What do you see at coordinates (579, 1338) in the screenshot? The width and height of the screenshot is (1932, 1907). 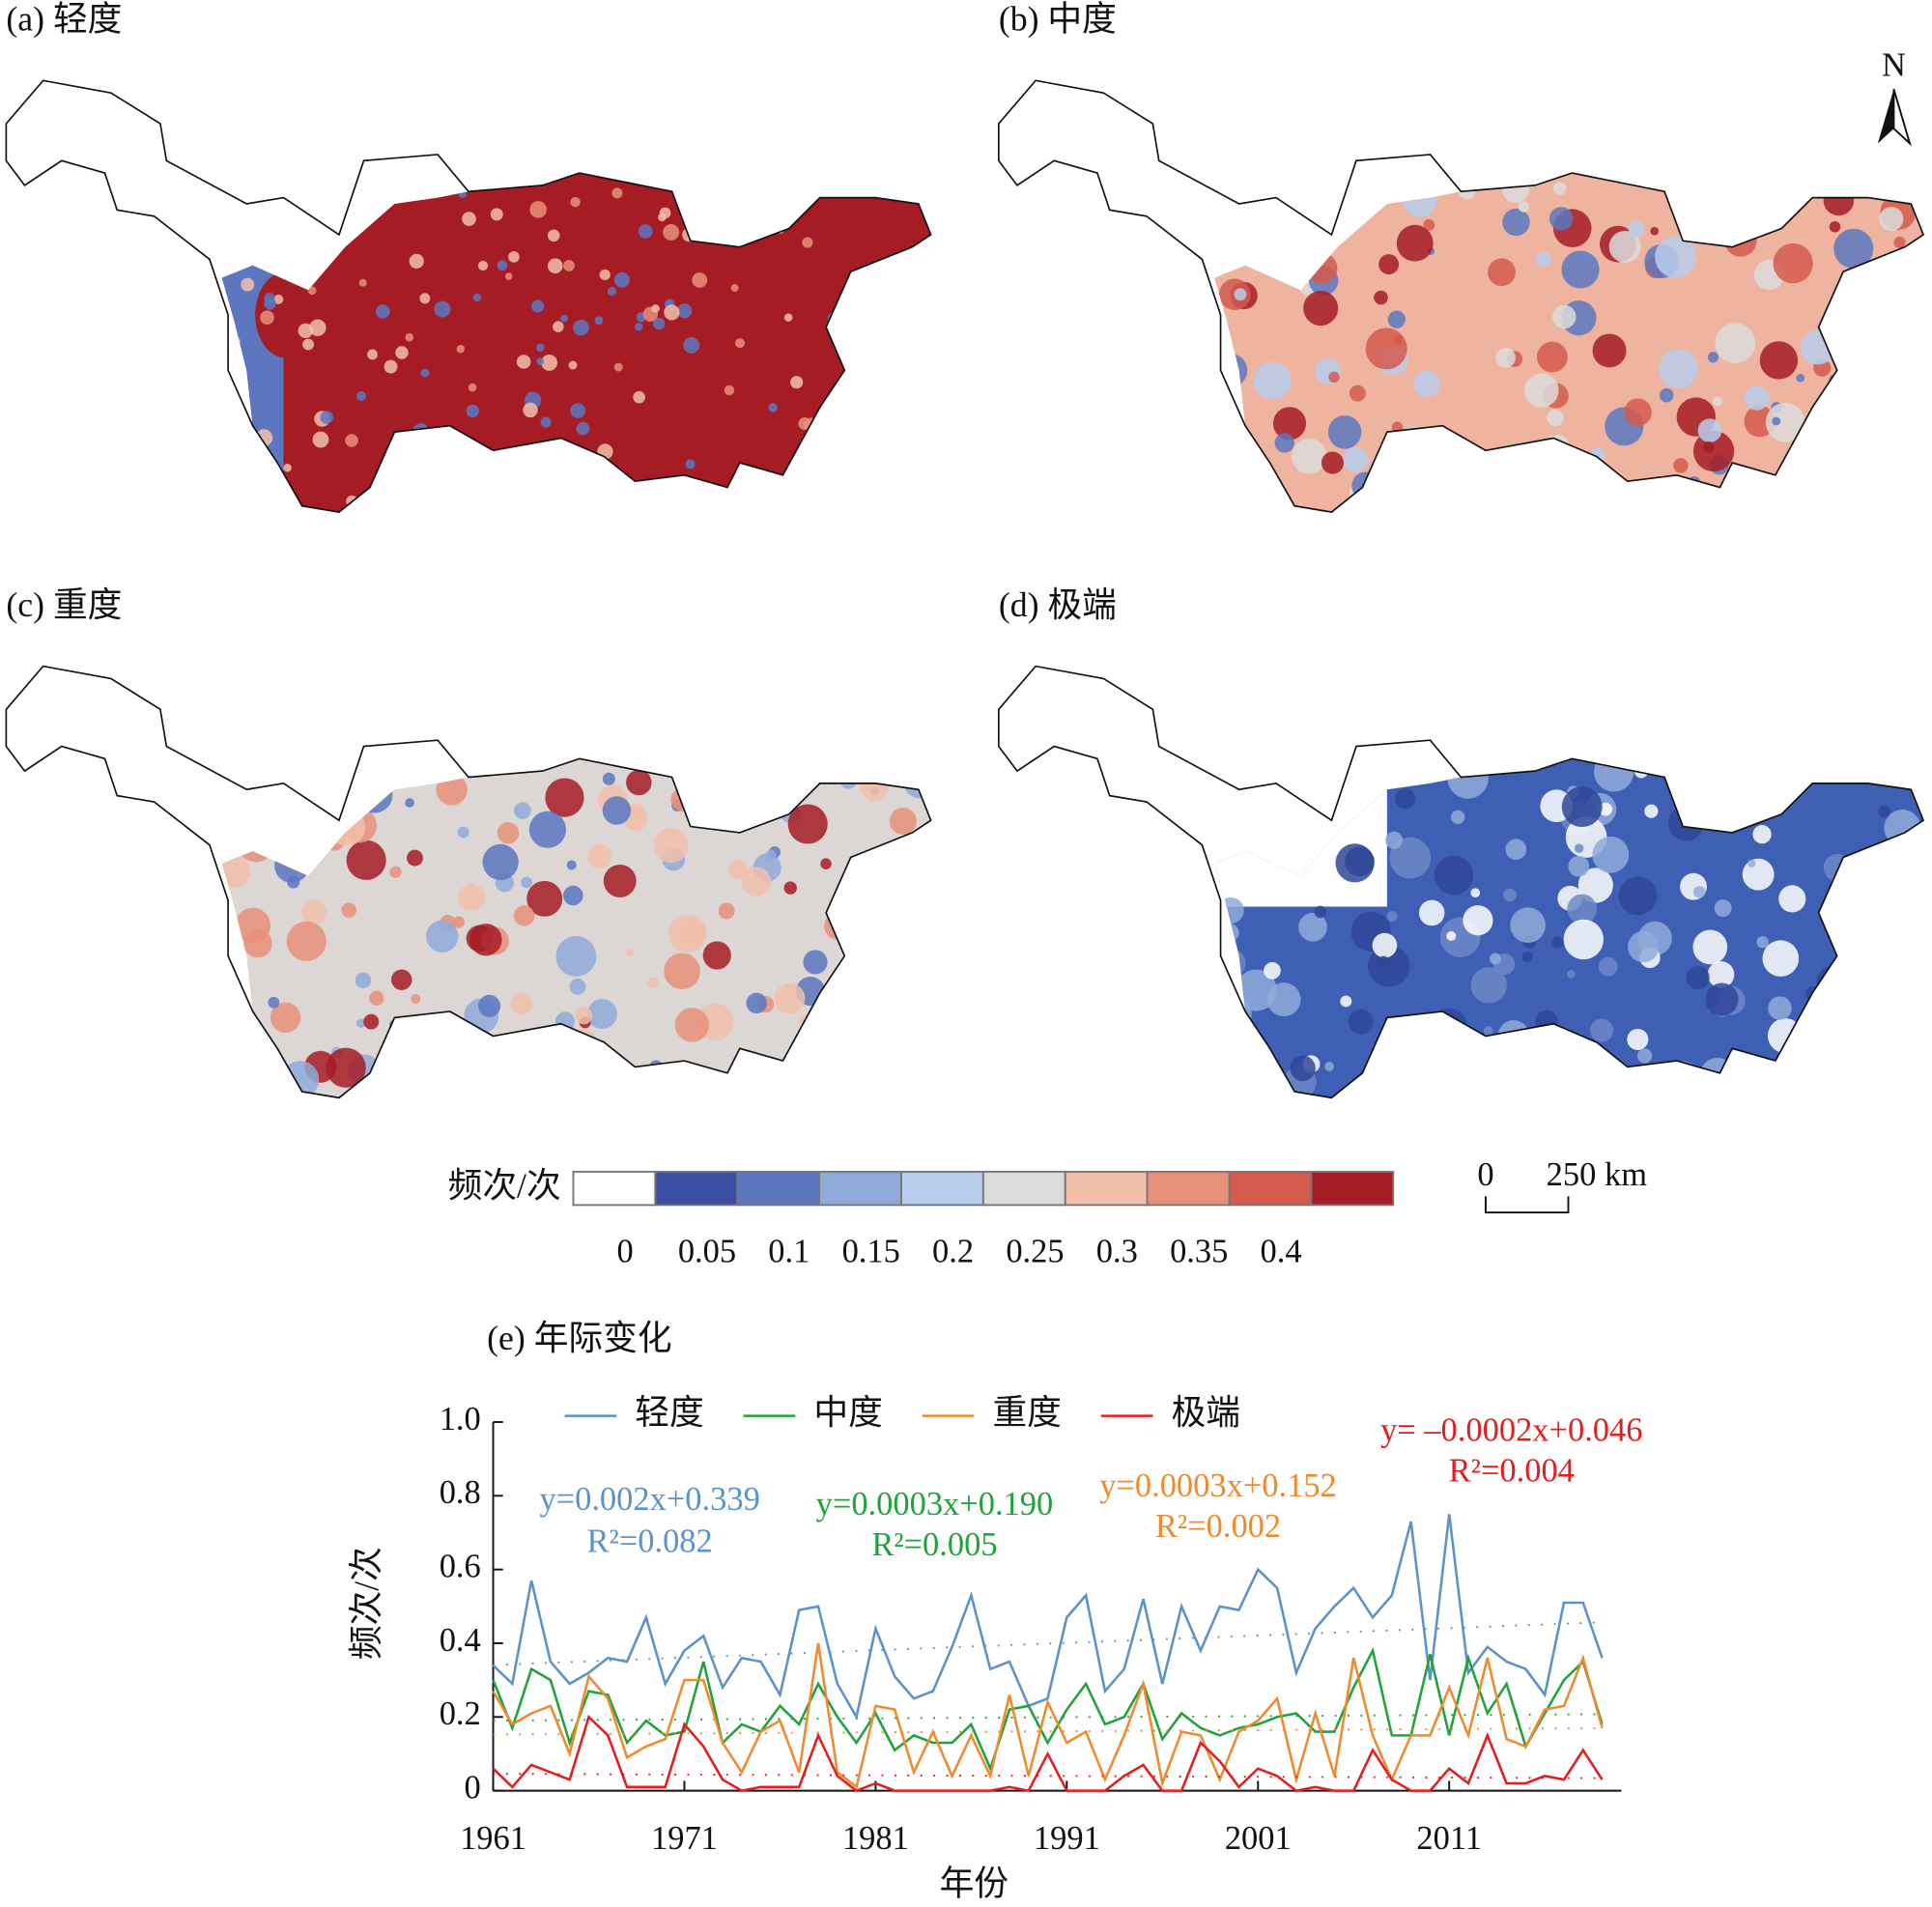 I see `chart-title: (e) 年际变化` at bounding box center [579, 1338].